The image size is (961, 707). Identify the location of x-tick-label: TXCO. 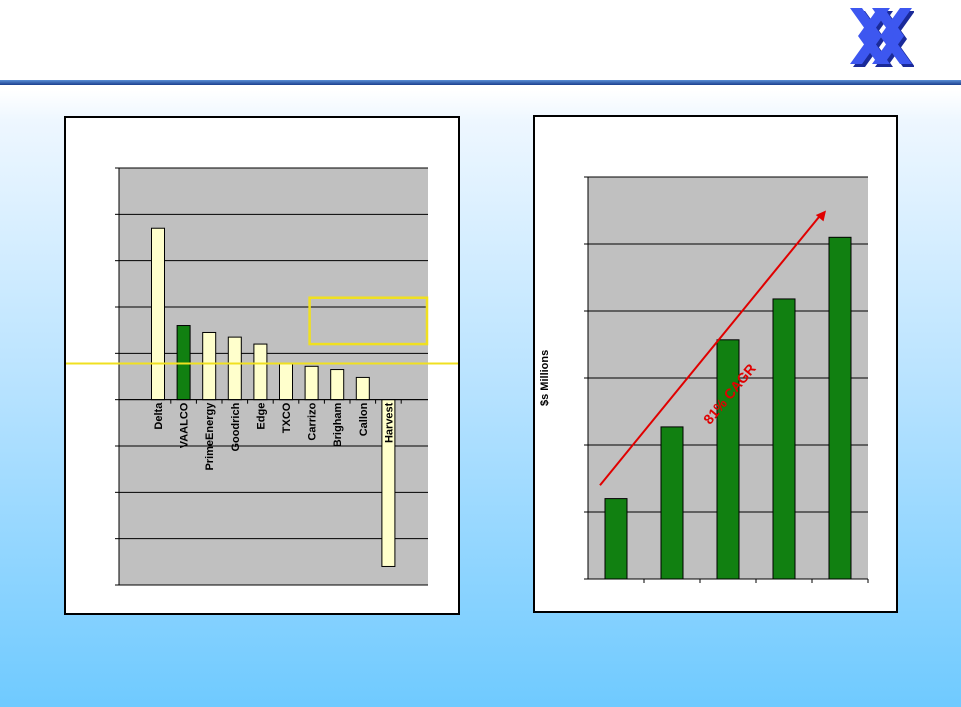
(287, 417).